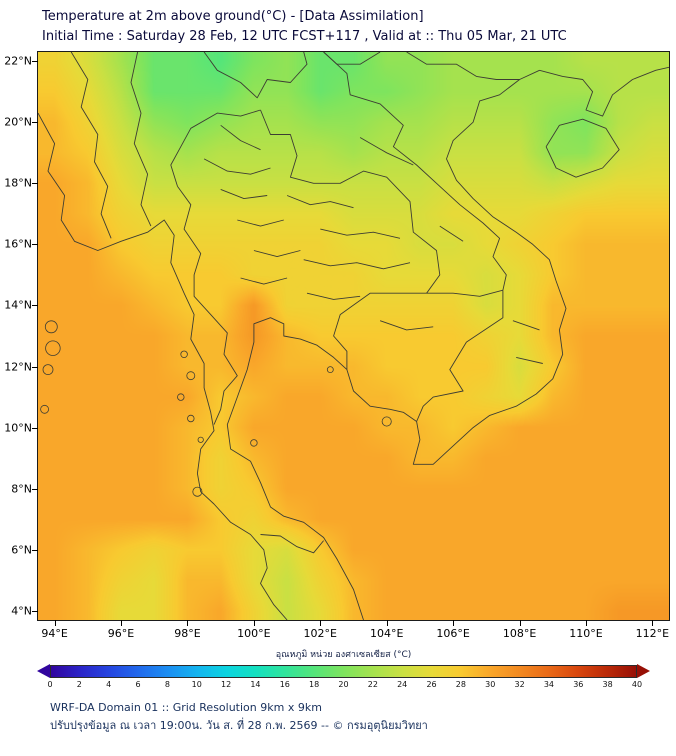 The height and width of the screenshot is (756, 676). Describe the element at coordinates (167, 684) in the screenshot. I see `colorbar-tick-label: 8` at that location.